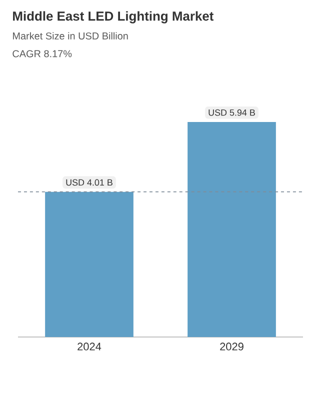 This screenshot has height=409, width=321. Describe the element at coordinates (113, 17) in the screenshot. I see `chart-title: Middle East LED Lighting Market` at that location.